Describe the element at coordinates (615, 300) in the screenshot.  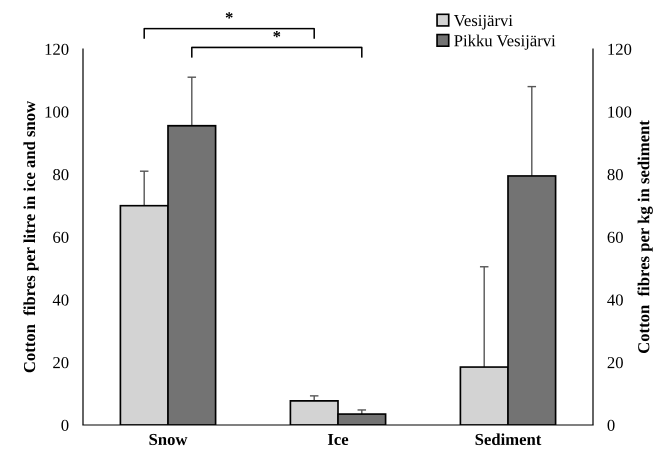
I see `y2-tick-label: 40` at that location.